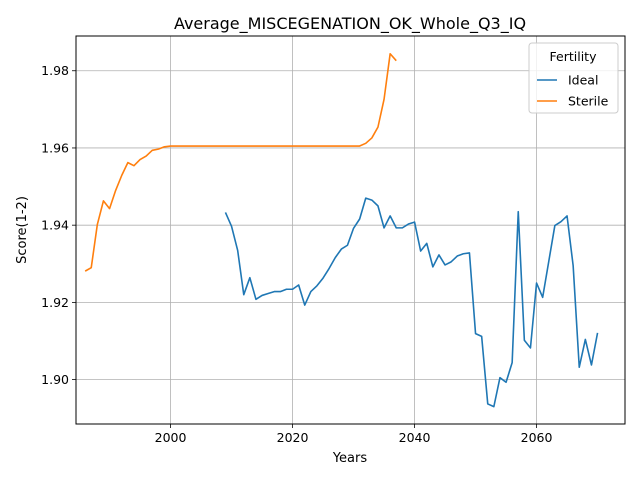  What do you see at coordinates (171, 437) in the screenshot?
I see `x-tick-label: 2000` at bounding box center [171, 437].